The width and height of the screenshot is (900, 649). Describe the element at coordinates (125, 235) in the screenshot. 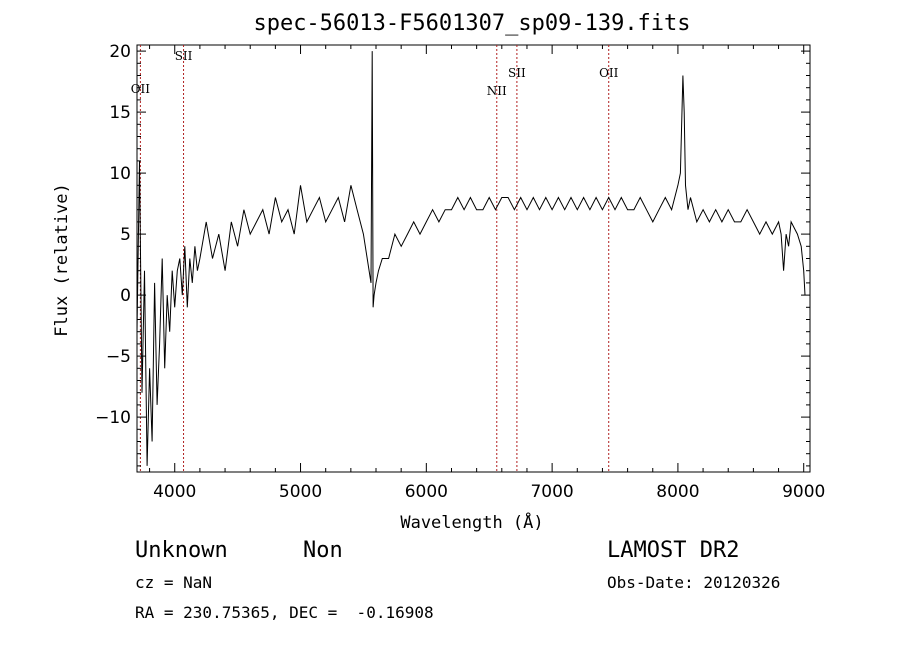

I see `y-tick-label: 5` at that location.